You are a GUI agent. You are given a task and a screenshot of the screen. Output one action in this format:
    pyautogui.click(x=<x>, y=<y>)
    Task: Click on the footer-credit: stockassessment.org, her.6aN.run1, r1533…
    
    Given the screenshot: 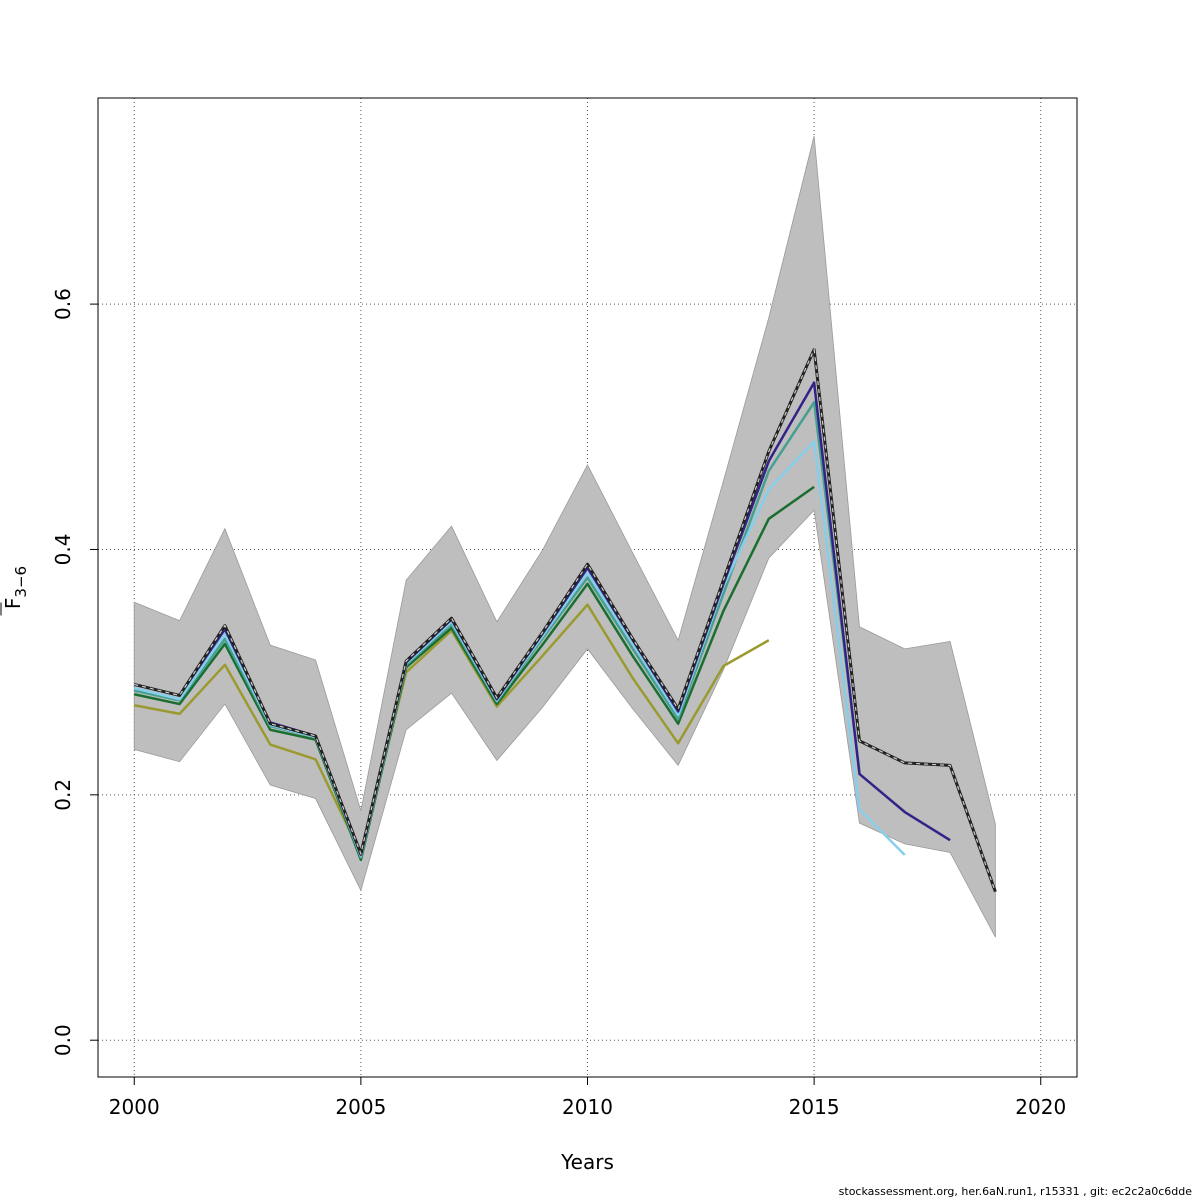 What is the action you would take?
    pyautogui.click(x=1015, y=1191)
    